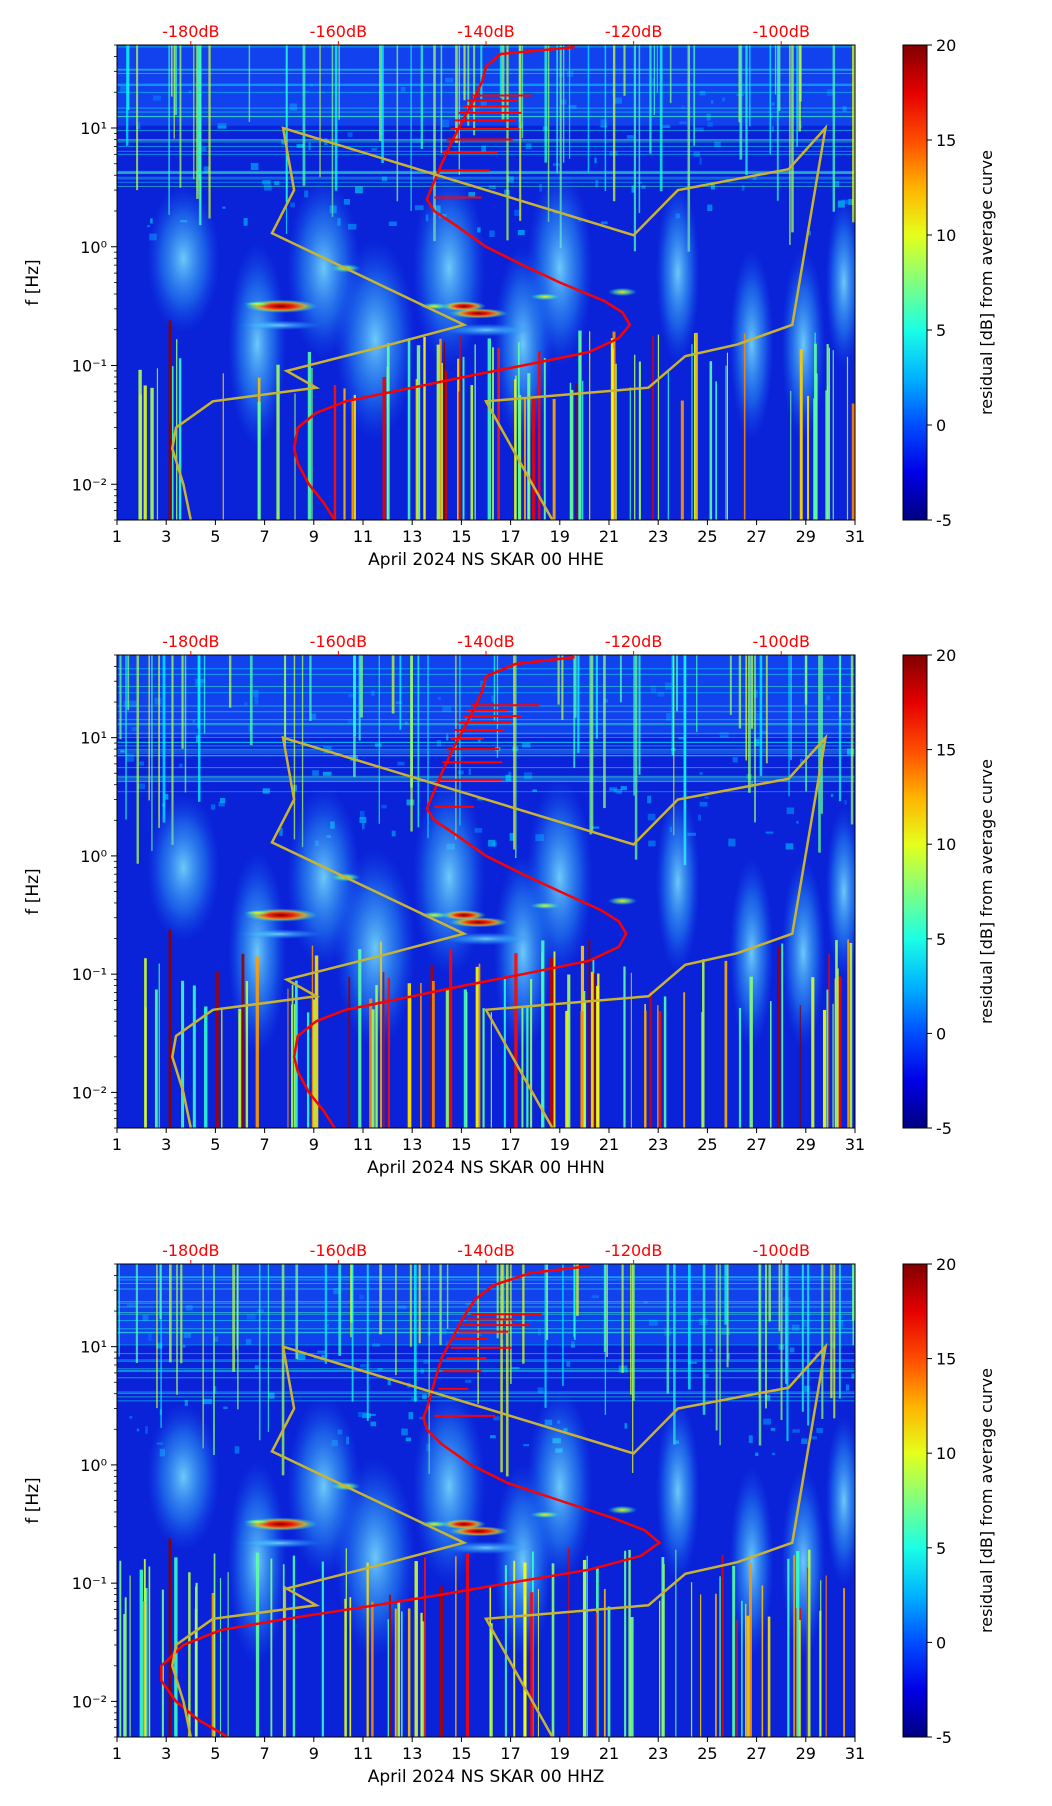 This screenshot has height=1806, width=1052. I want to click on x-tick-label: 1, so click(117, 1144).